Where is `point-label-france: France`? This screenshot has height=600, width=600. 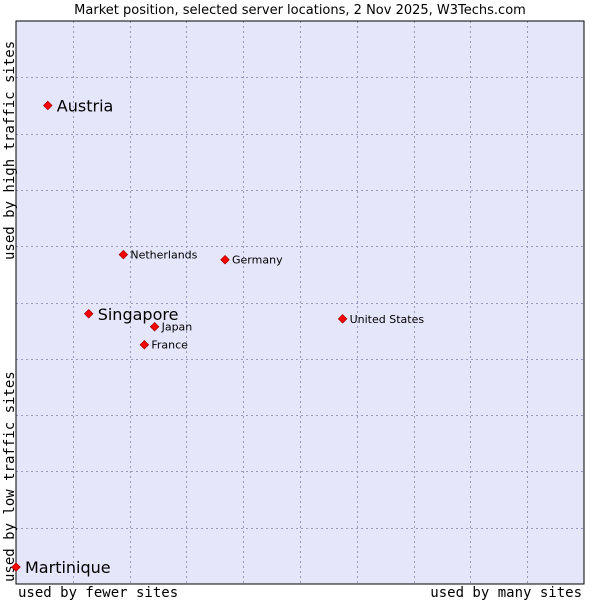 point-label-france: France is located at coordinates (169, 345).